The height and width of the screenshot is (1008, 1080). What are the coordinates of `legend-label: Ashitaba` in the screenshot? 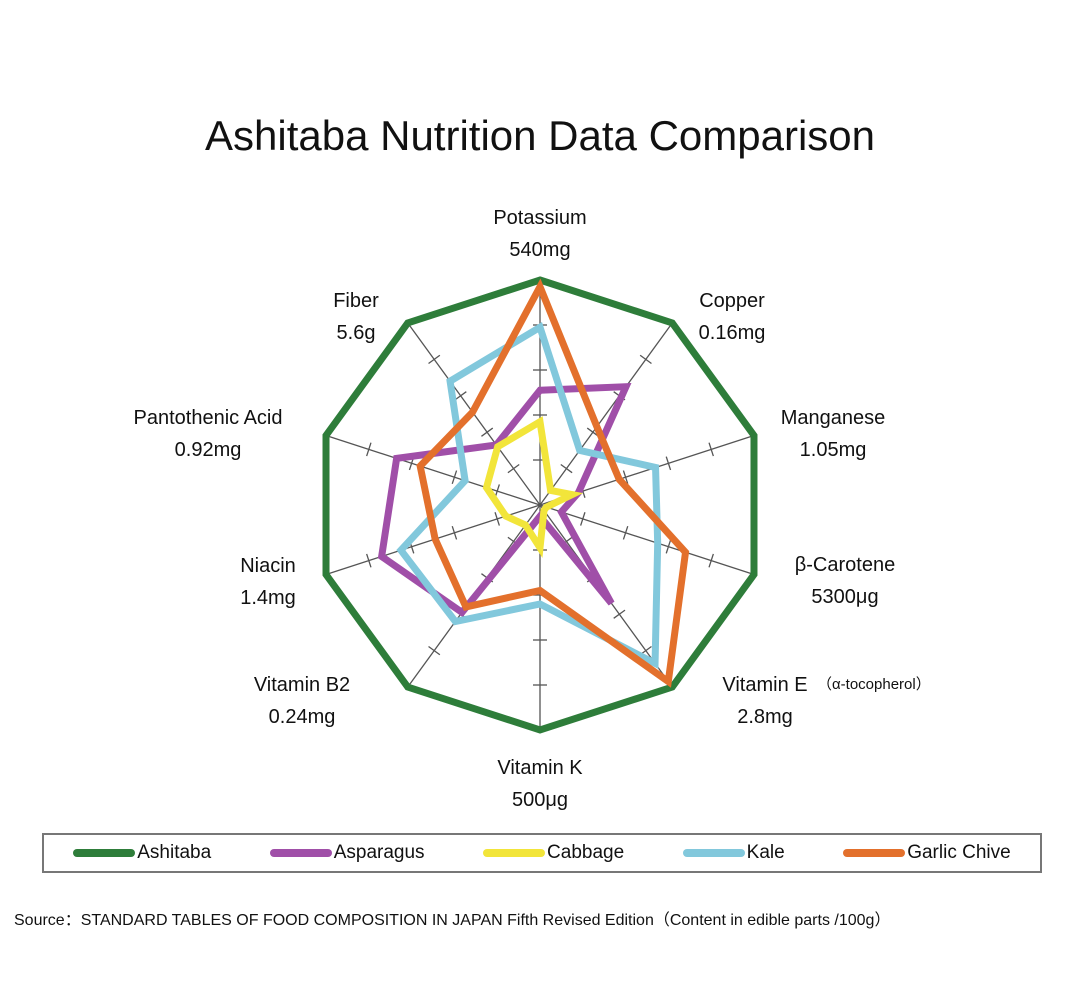 It's located at (174, 852).